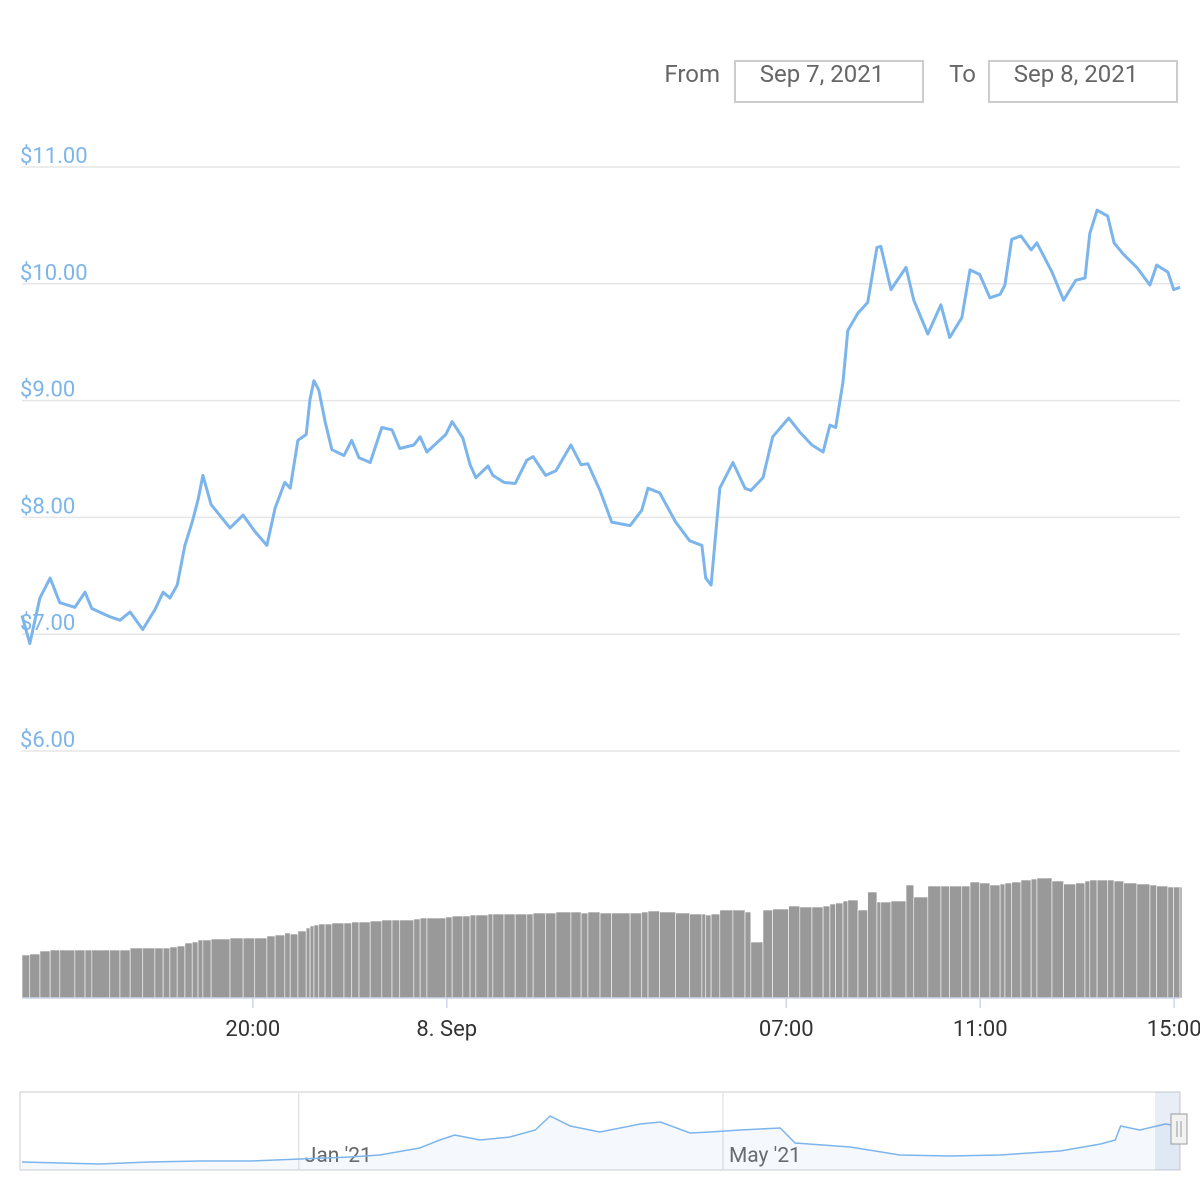 The width and height of the screenshot is (1200, 1200). I want to click on navigator-frame, so click(600, 1131).